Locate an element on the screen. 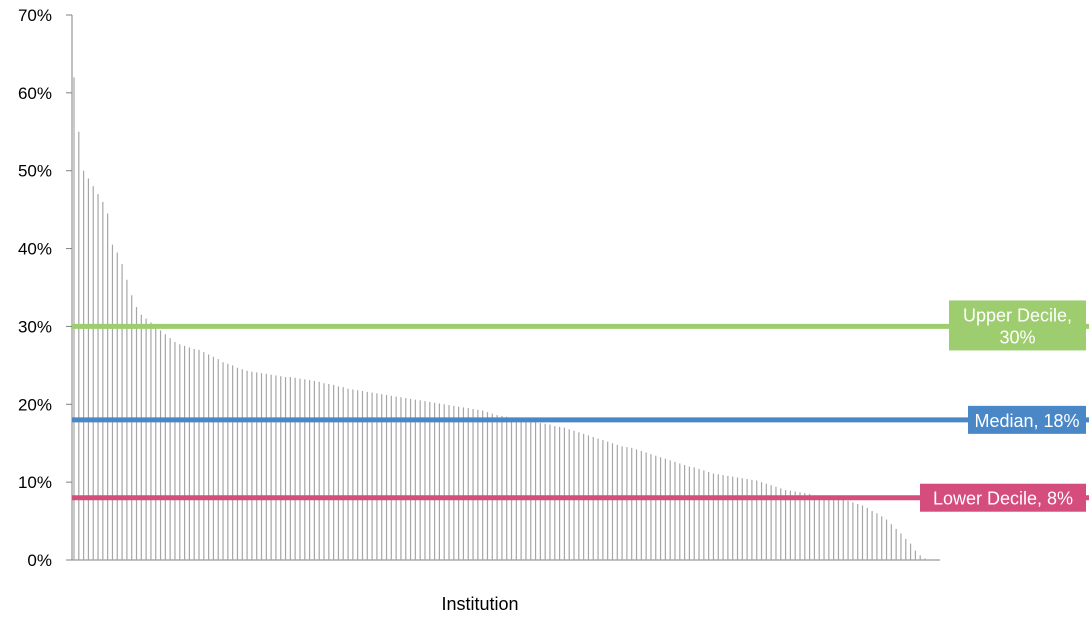 Image resolution: width=1089 pixels, height=619 pixels. y-ticks: 0% 10% 20% 30% 40% 50% 60% 70% is located at coordinates (45, 288).